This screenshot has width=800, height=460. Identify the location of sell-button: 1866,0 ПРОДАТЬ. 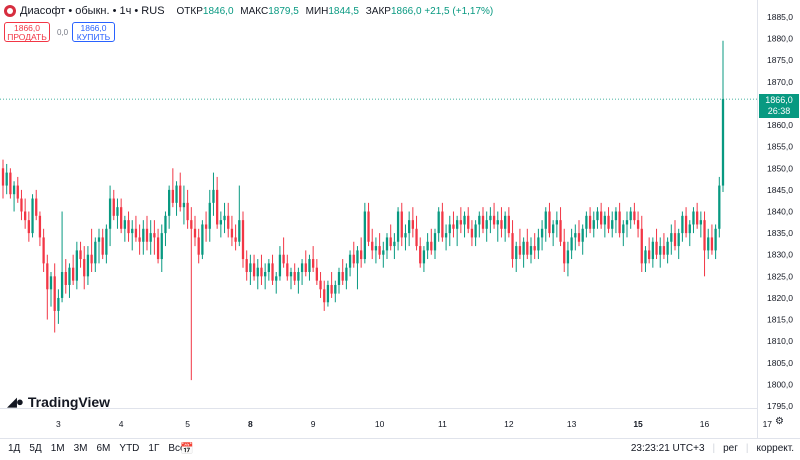
(27, 32).